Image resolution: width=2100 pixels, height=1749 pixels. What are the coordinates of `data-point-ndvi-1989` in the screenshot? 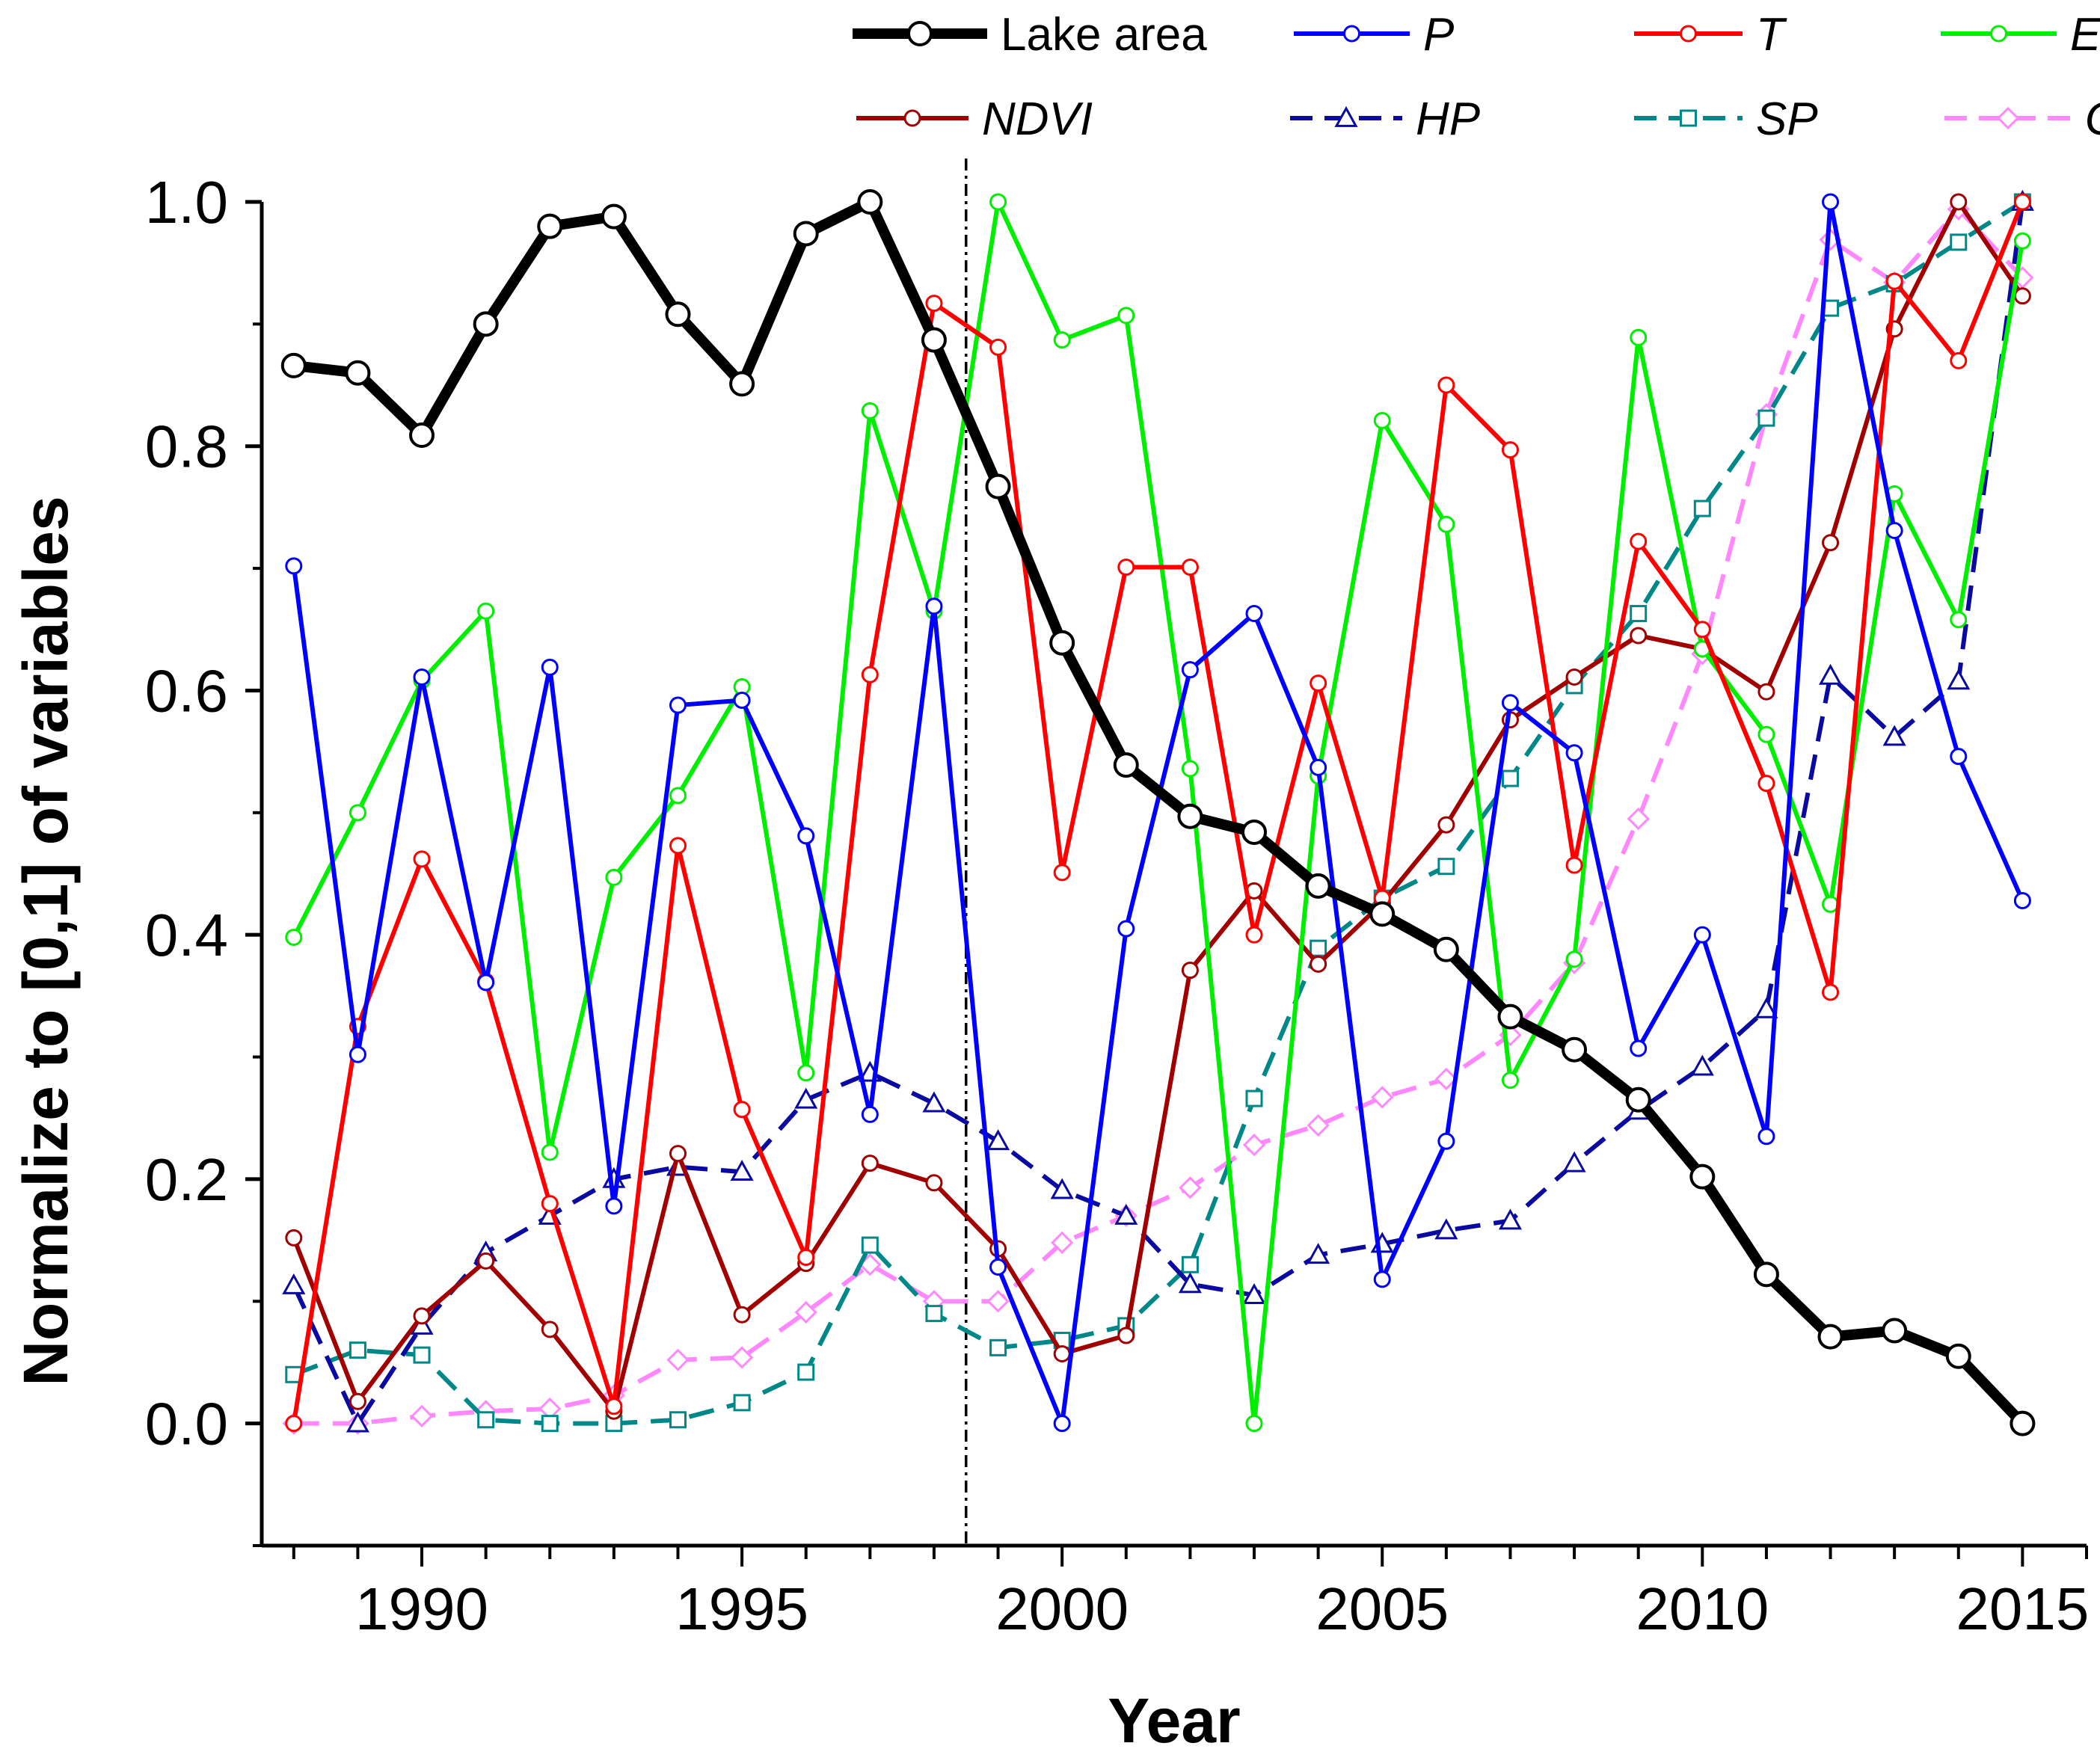 It's located at (358, 1401).